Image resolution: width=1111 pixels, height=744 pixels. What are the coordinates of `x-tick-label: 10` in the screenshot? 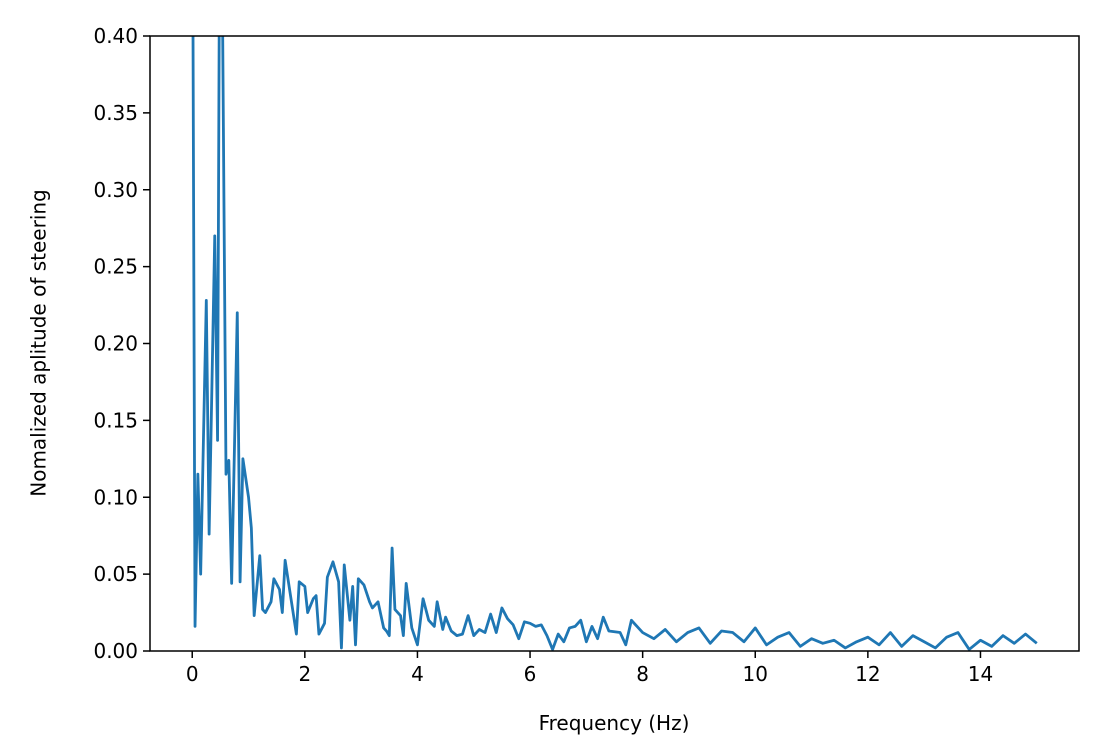 It's located at (755, 674).